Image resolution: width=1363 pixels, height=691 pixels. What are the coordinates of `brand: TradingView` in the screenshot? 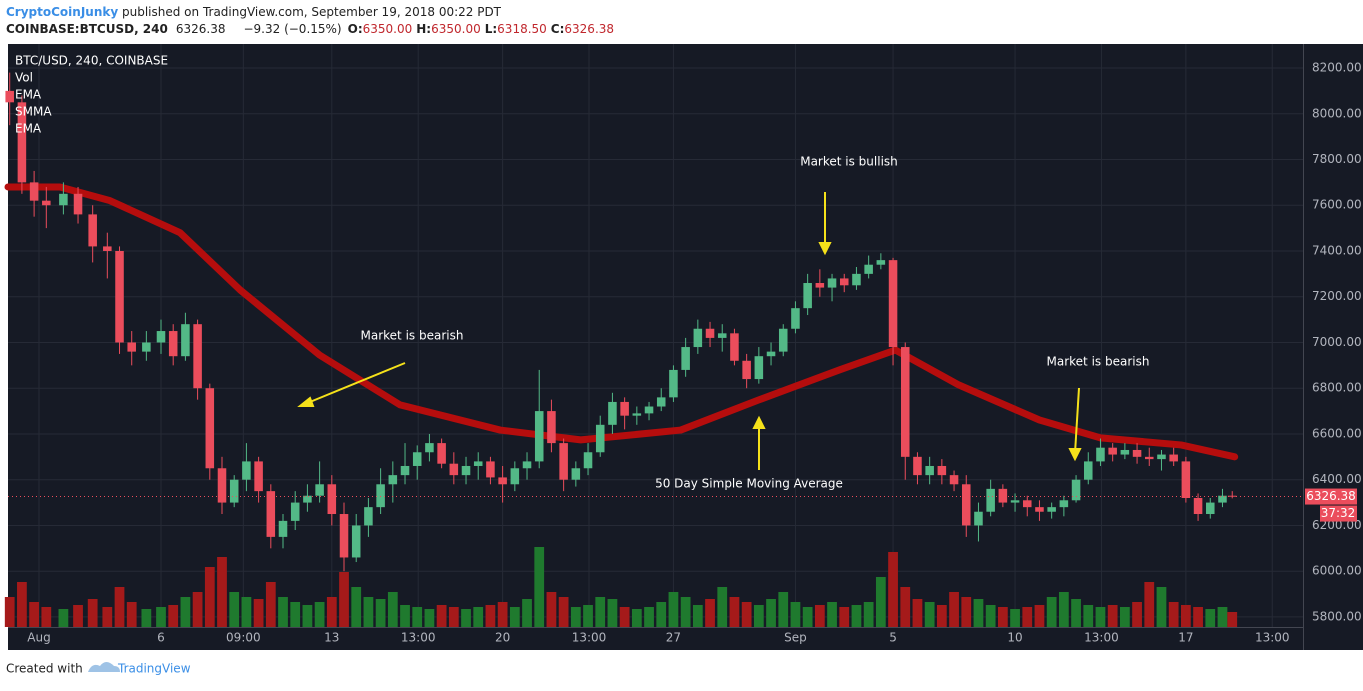 It's located at (154, 669).